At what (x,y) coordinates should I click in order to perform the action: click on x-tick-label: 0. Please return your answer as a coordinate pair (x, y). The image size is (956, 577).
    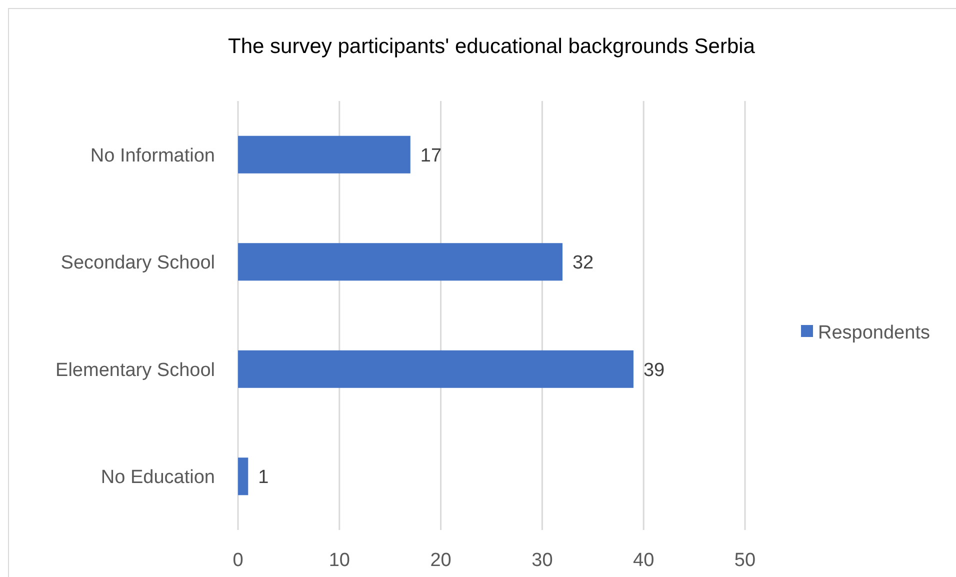
    Looking at the image, I should click on (238, 560).